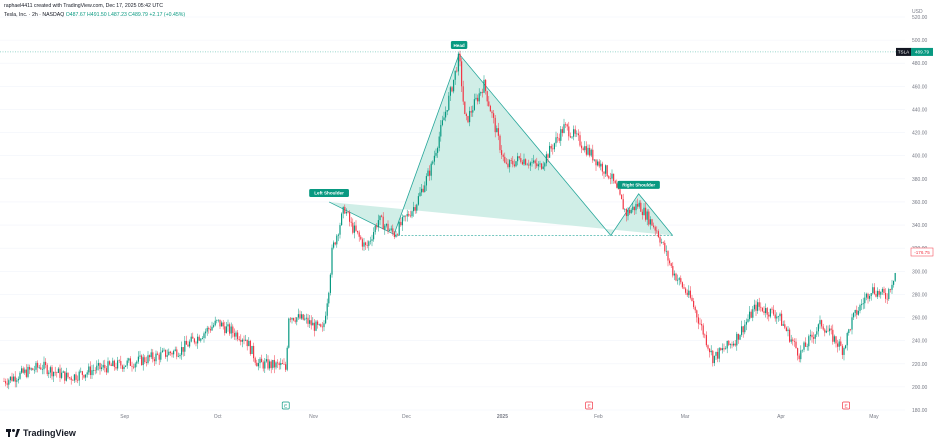 This screenshot has width=936, height=445. What do you see at coordinates (846, 405) in the screenshot?
I see `earnings-marker: E` at bounding box center [846, 405].